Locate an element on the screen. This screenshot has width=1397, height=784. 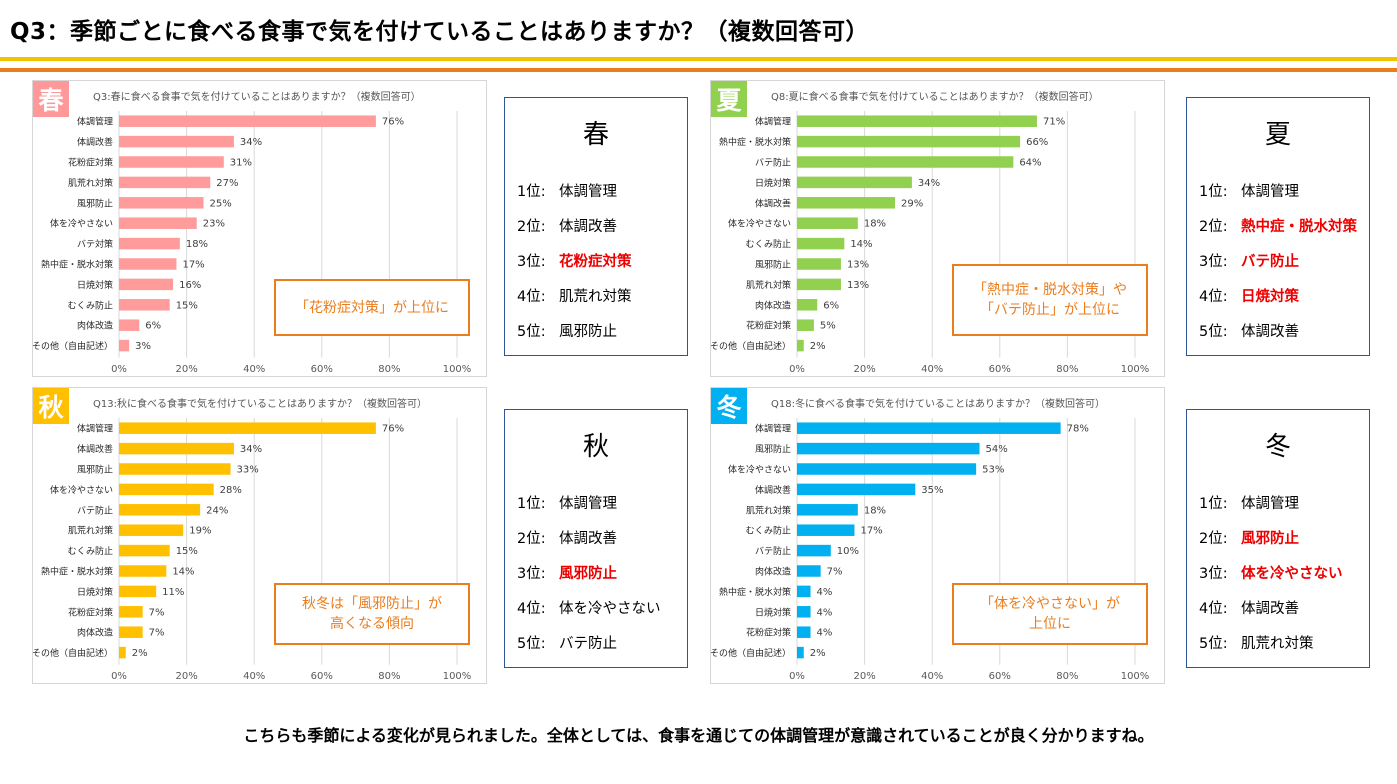
winter-rank-number: 3位: is located at coordinates (1213, 574).